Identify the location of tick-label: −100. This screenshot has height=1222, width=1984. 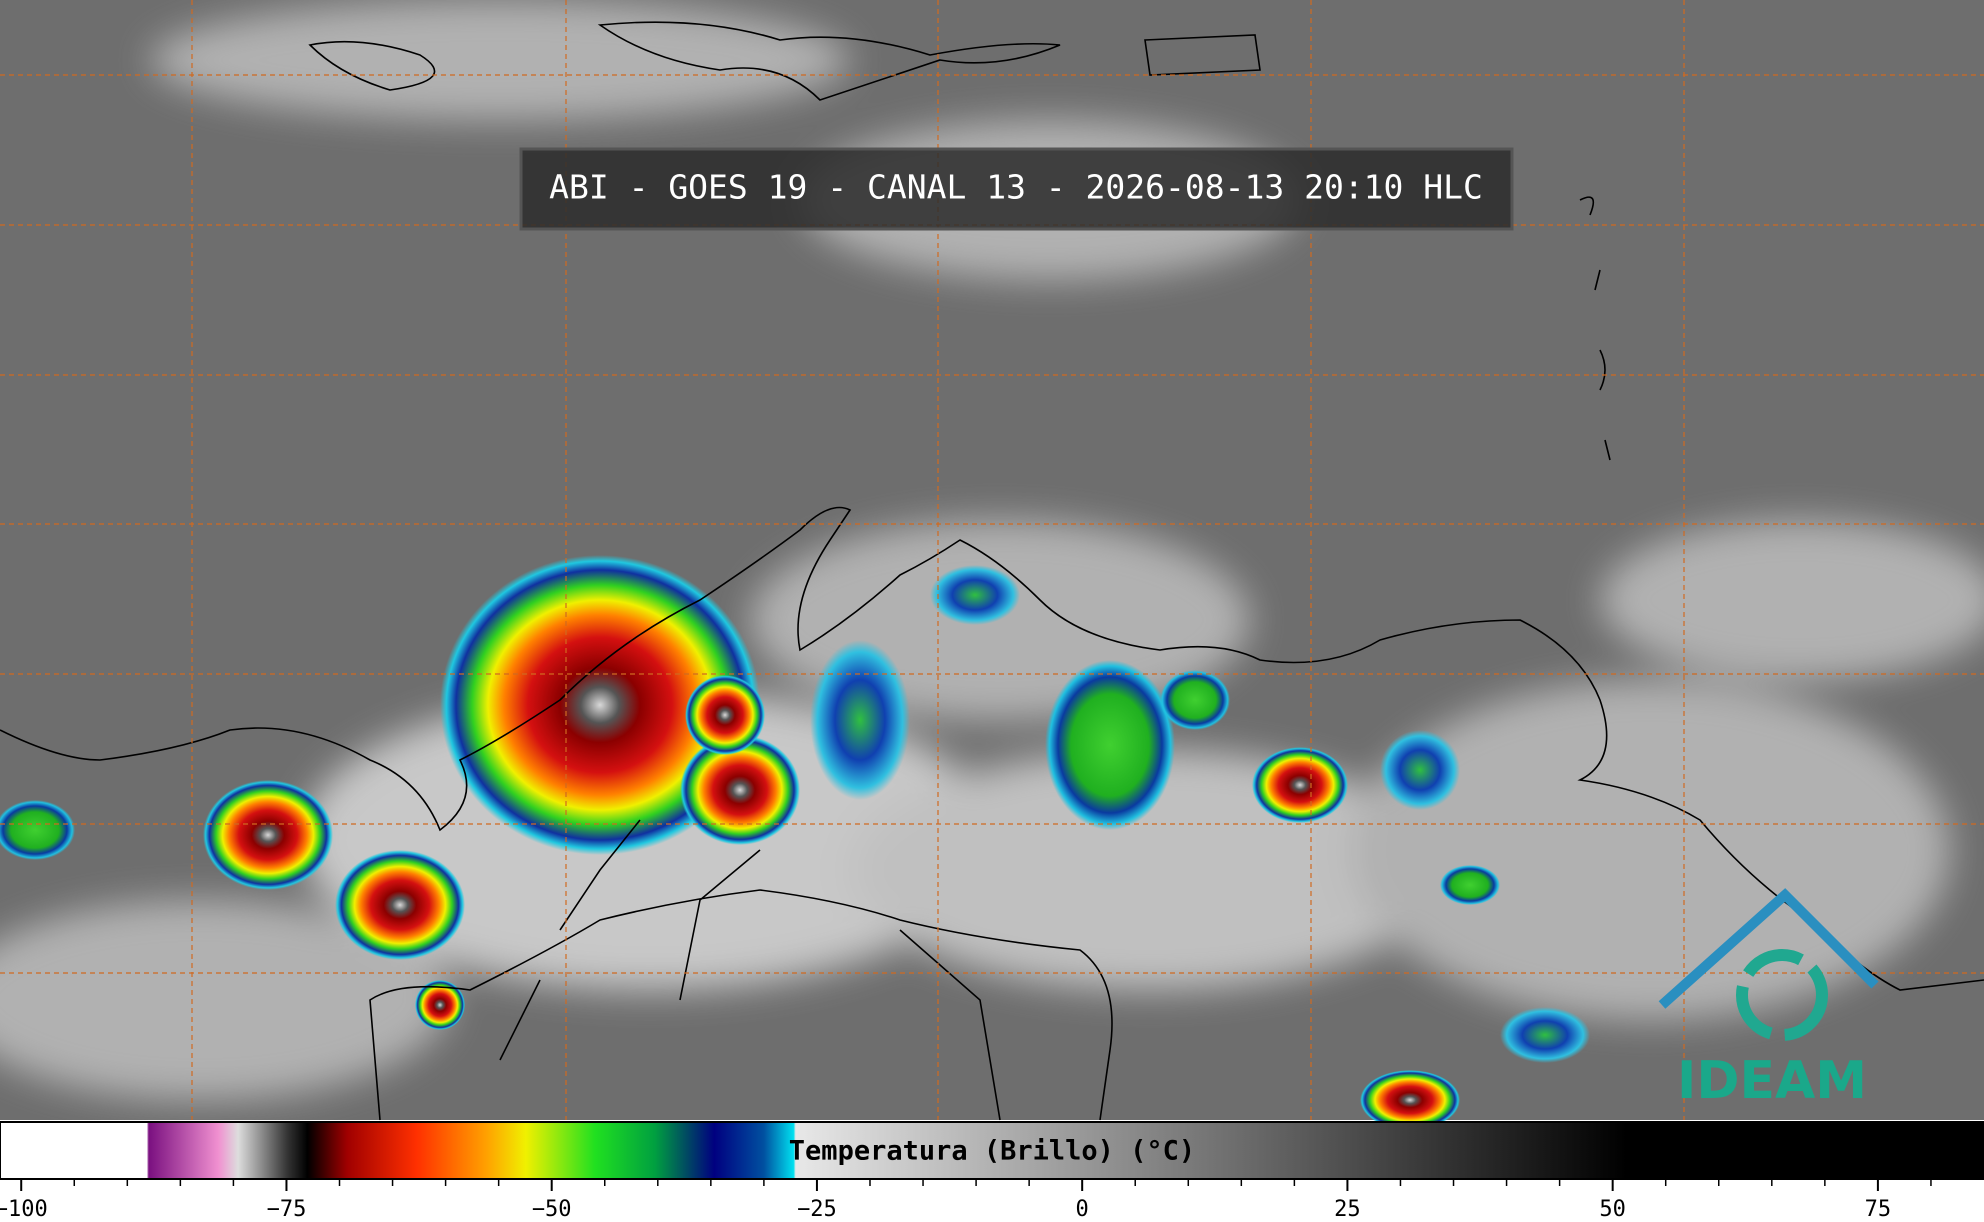
(24, 1209).